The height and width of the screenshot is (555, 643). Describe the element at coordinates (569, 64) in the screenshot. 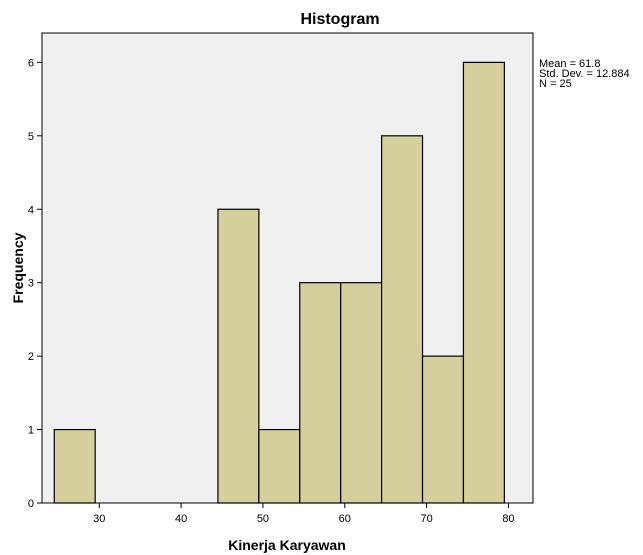

I see `stats-line: Mean = 61.8` at that location.